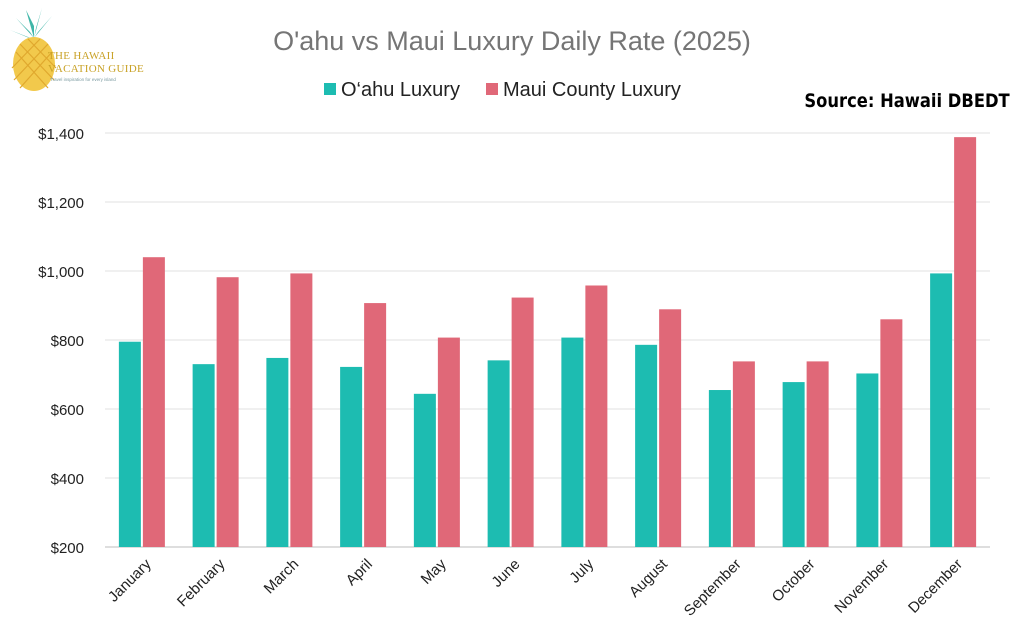 The image size is (1024, 640). Describe the element at coordinates (522, 422) in the screenshot. I see `bar-maui-june` at that location.